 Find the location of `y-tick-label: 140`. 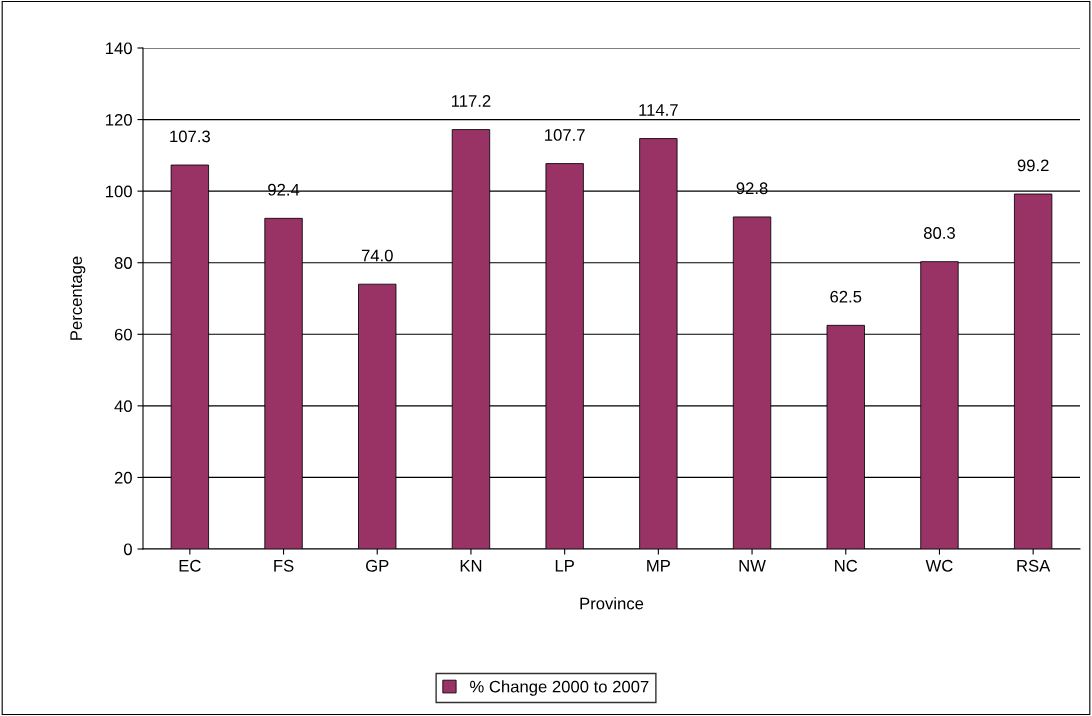

y-tick-label: 140 is located at coordinates (119, 48).